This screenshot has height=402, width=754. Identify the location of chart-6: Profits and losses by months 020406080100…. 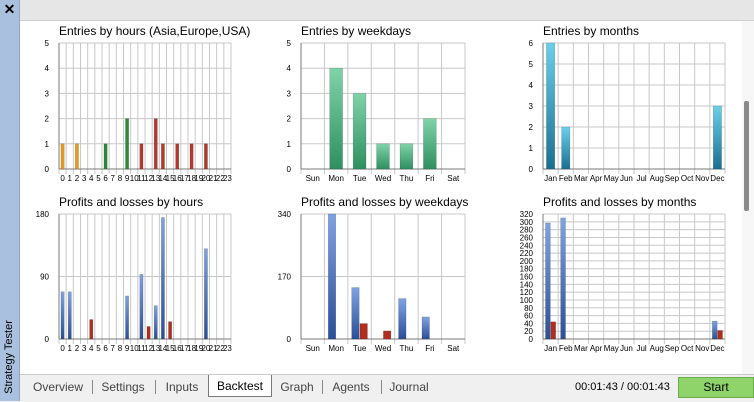
(623, 274).